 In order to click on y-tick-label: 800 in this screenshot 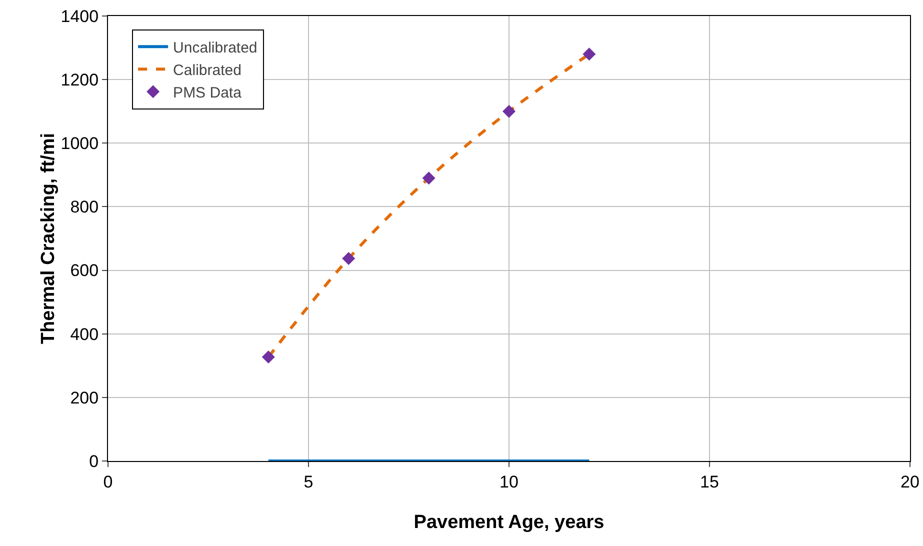, I will do `click(84, 207)`.